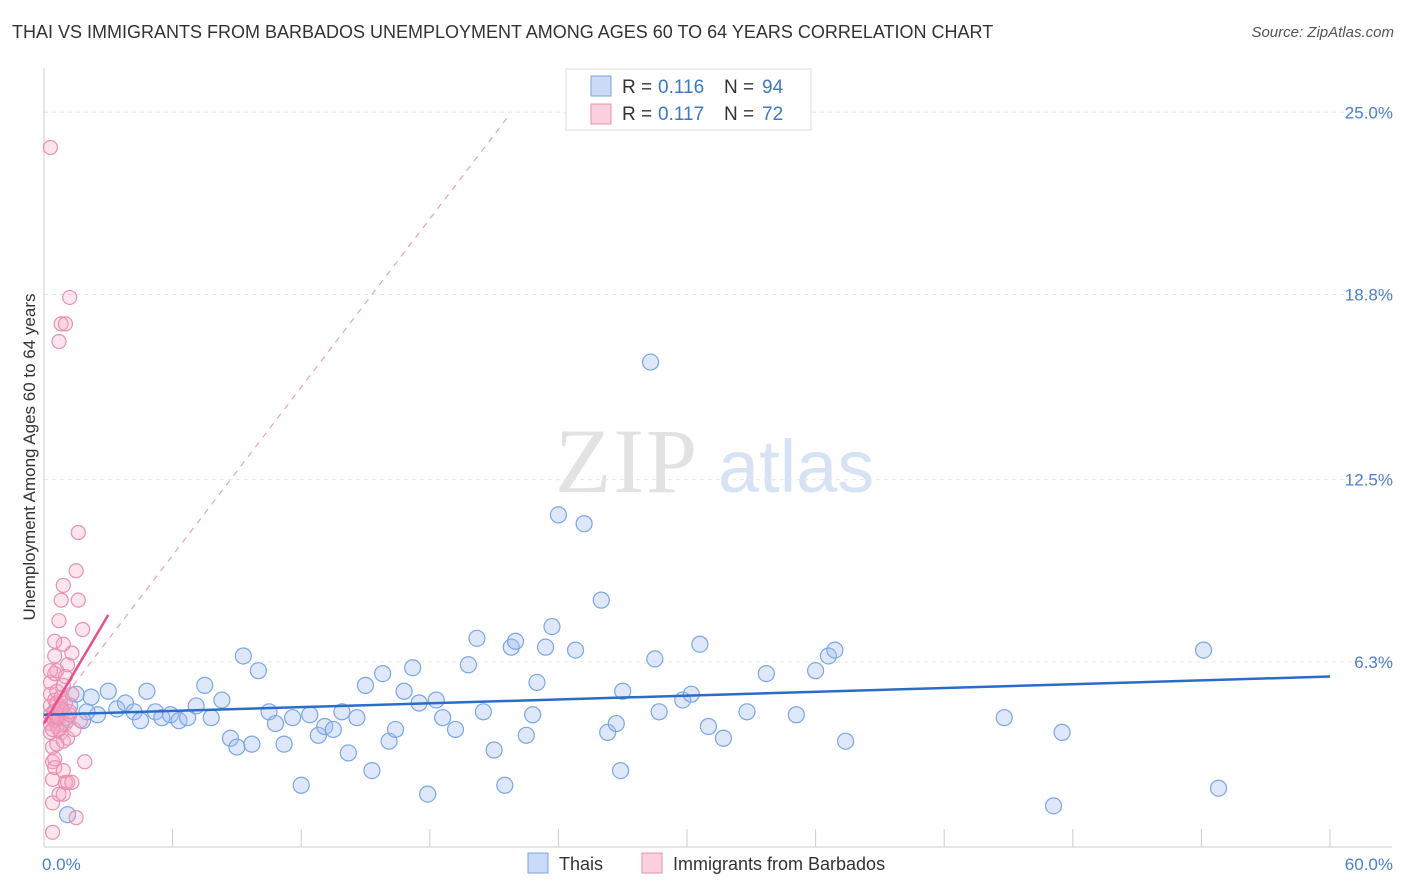 The image size is (1406, 892). Describe the element at coordinates (1322, 32) in the screenshot. I see `chart-source: Source: ZipAtlas.com` at that location.